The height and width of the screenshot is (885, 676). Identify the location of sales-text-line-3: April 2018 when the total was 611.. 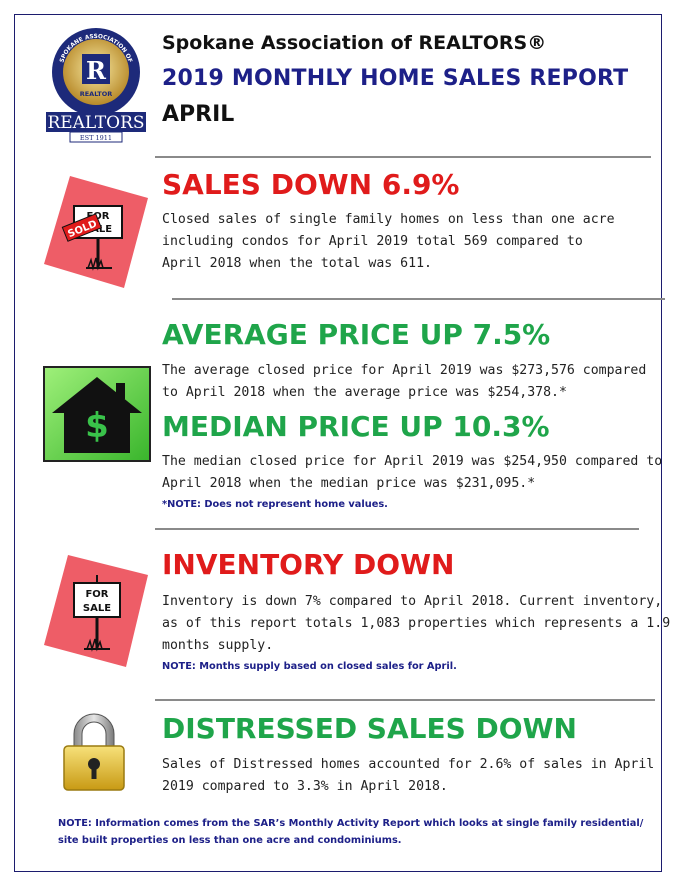
(297, 263).